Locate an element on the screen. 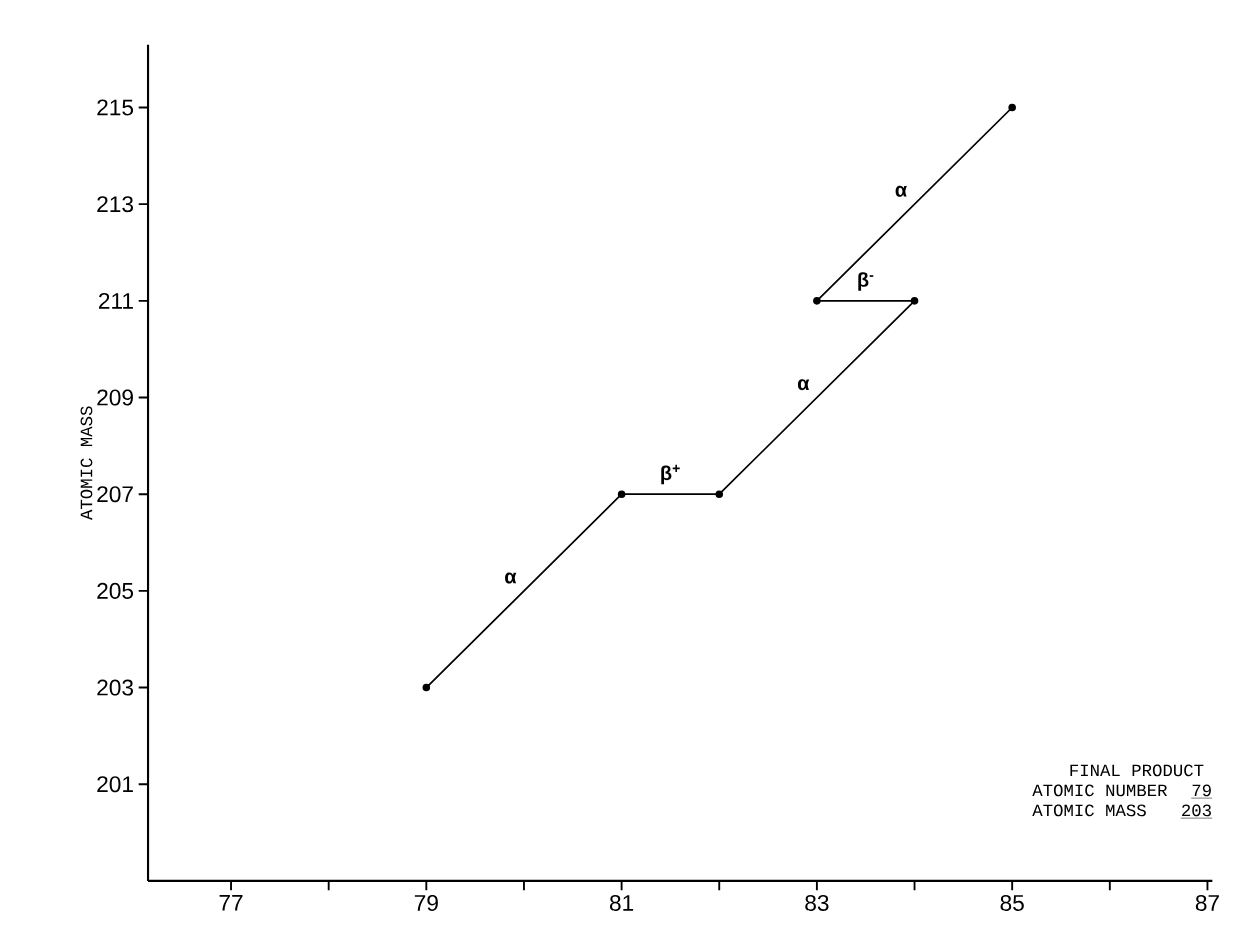 The width and height of the screenshot is (1239, 942). y-tick-label: 213 is located at coordinates (115, 204).